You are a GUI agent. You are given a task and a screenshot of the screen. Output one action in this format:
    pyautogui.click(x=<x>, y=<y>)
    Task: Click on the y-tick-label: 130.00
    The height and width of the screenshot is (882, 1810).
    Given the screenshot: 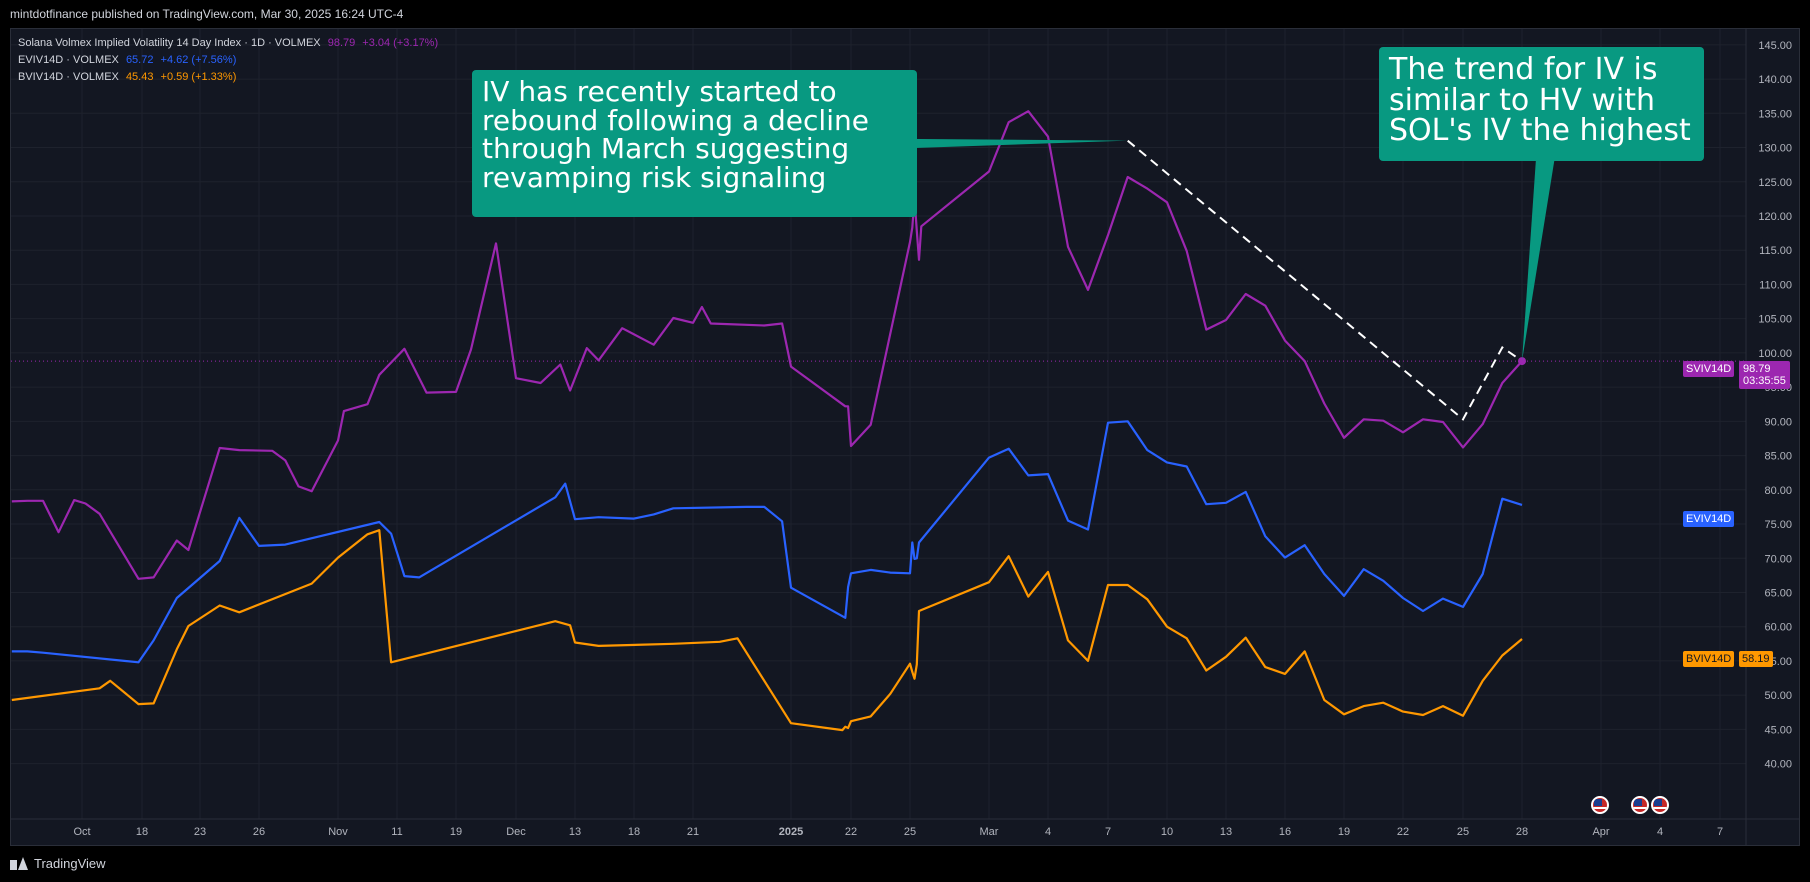 What is the action you would take?
    pyautogui.click(x=1775, y=149)
    